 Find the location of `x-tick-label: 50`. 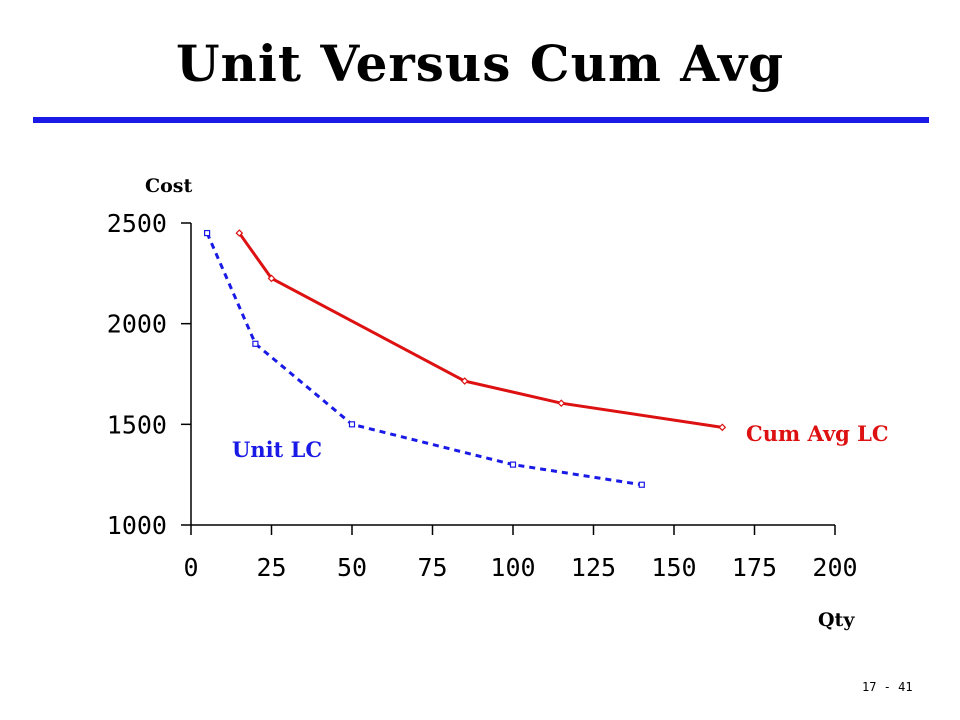

x-tick-label: 50 is located at coordinates (352, 567).